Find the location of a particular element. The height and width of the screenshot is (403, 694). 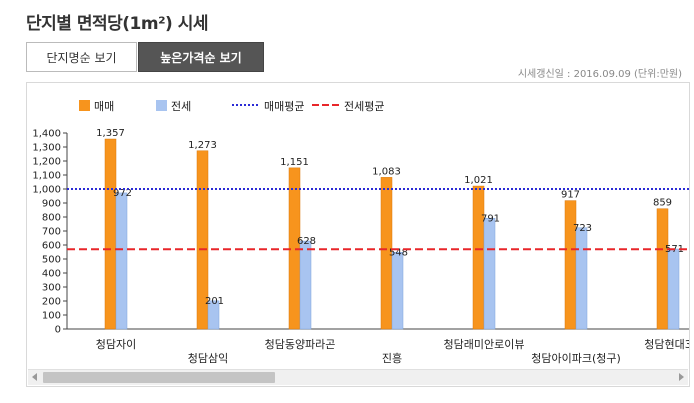

data-label-jeonse: 791 is located at coordinates (490, 218).